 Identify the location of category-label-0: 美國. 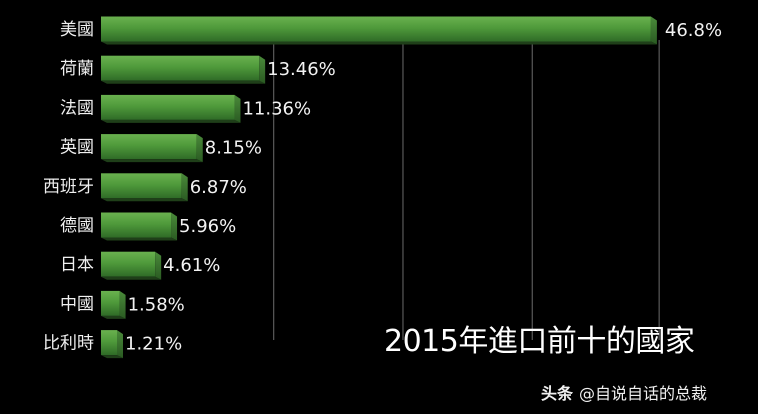
(77, 30).